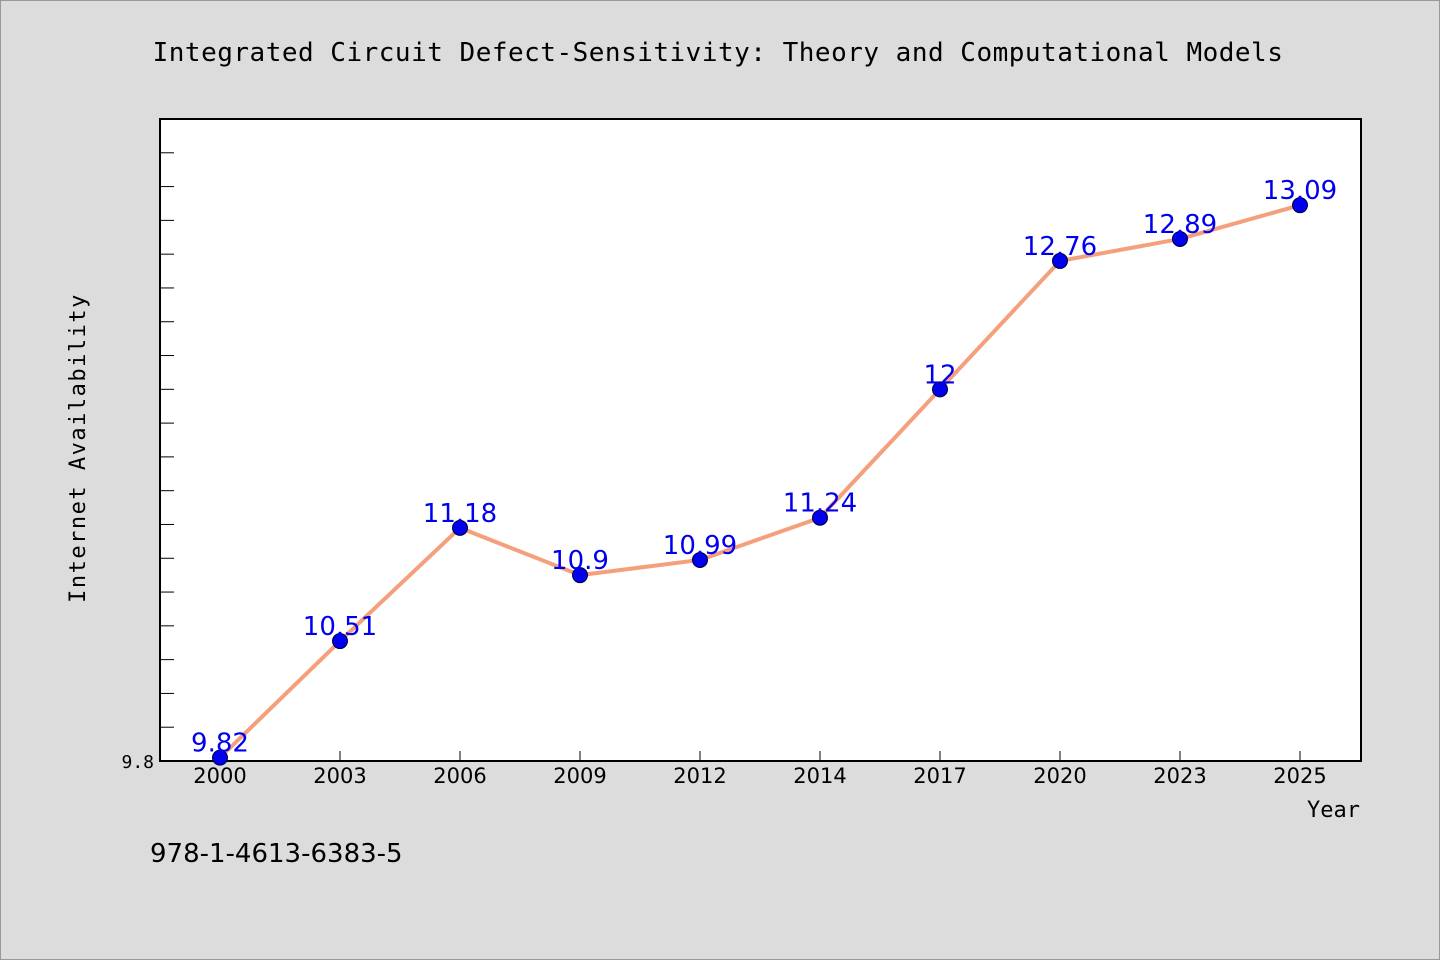 The width and height of the screenshot is (1440, 960). Describe the element at coordinates (1299, 776) in the screenshot. I see `x-tick-label: 2025` at that location.